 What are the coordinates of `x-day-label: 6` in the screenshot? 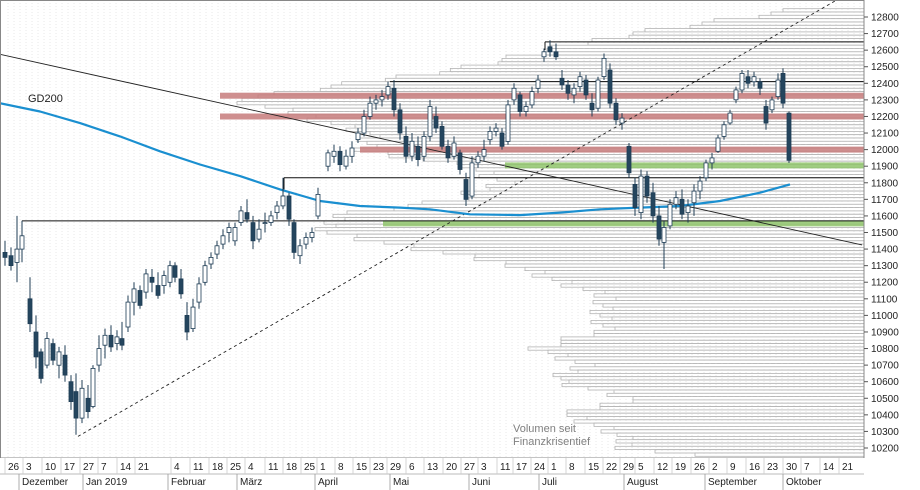 It's located at (412, 467).